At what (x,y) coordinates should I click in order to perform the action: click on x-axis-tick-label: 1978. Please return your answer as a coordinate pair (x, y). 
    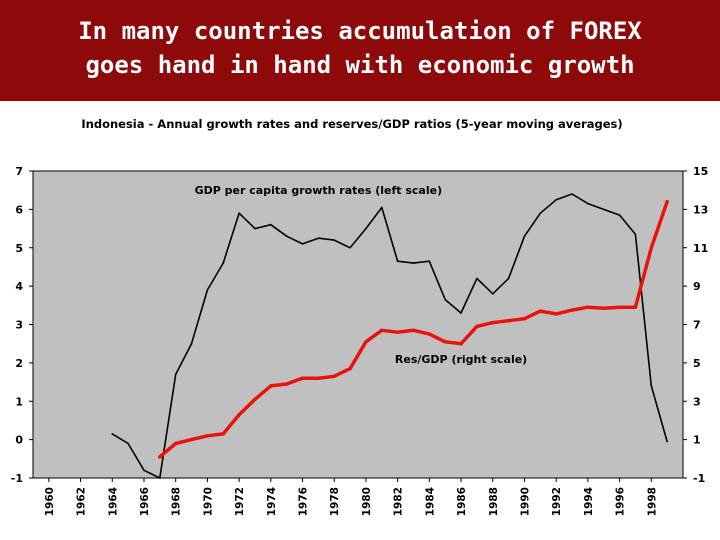
    Looking at the image, I should click on (335, 501).